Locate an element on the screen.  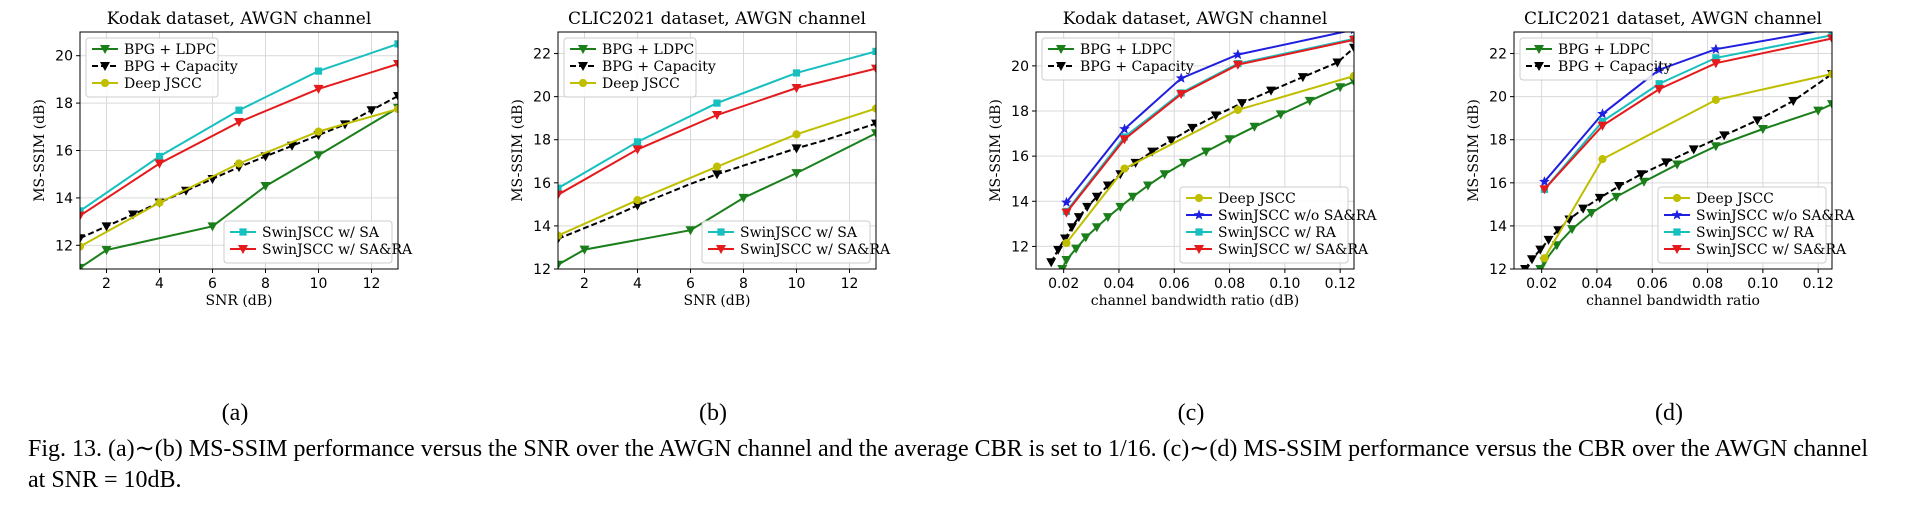
y-tick-label: 20 is located at coordinates (542, 98).